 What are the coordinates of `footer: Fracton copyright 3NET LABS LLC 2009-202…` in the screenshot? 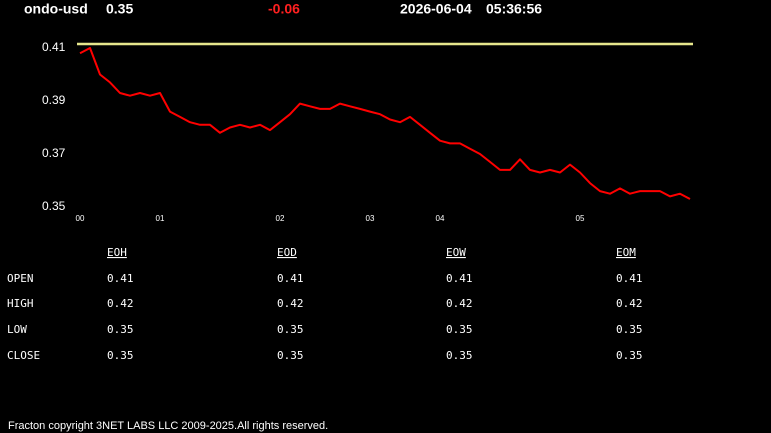 It's located at (168, 426).